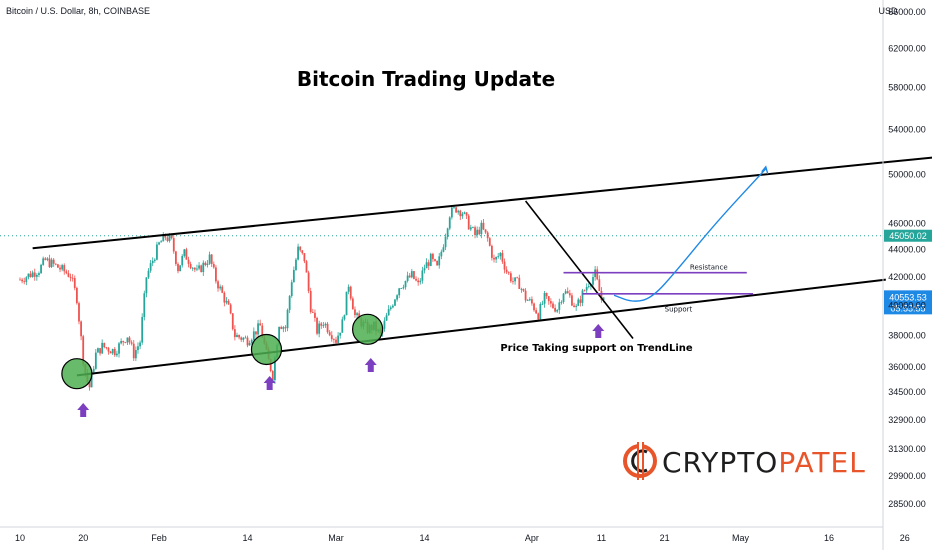 The width and height of the screenshot is (932, 550). What do you see at coordinates (888, 11) in the screenshot?
I see `currency-label: USD` at bounding box center [888, 11].